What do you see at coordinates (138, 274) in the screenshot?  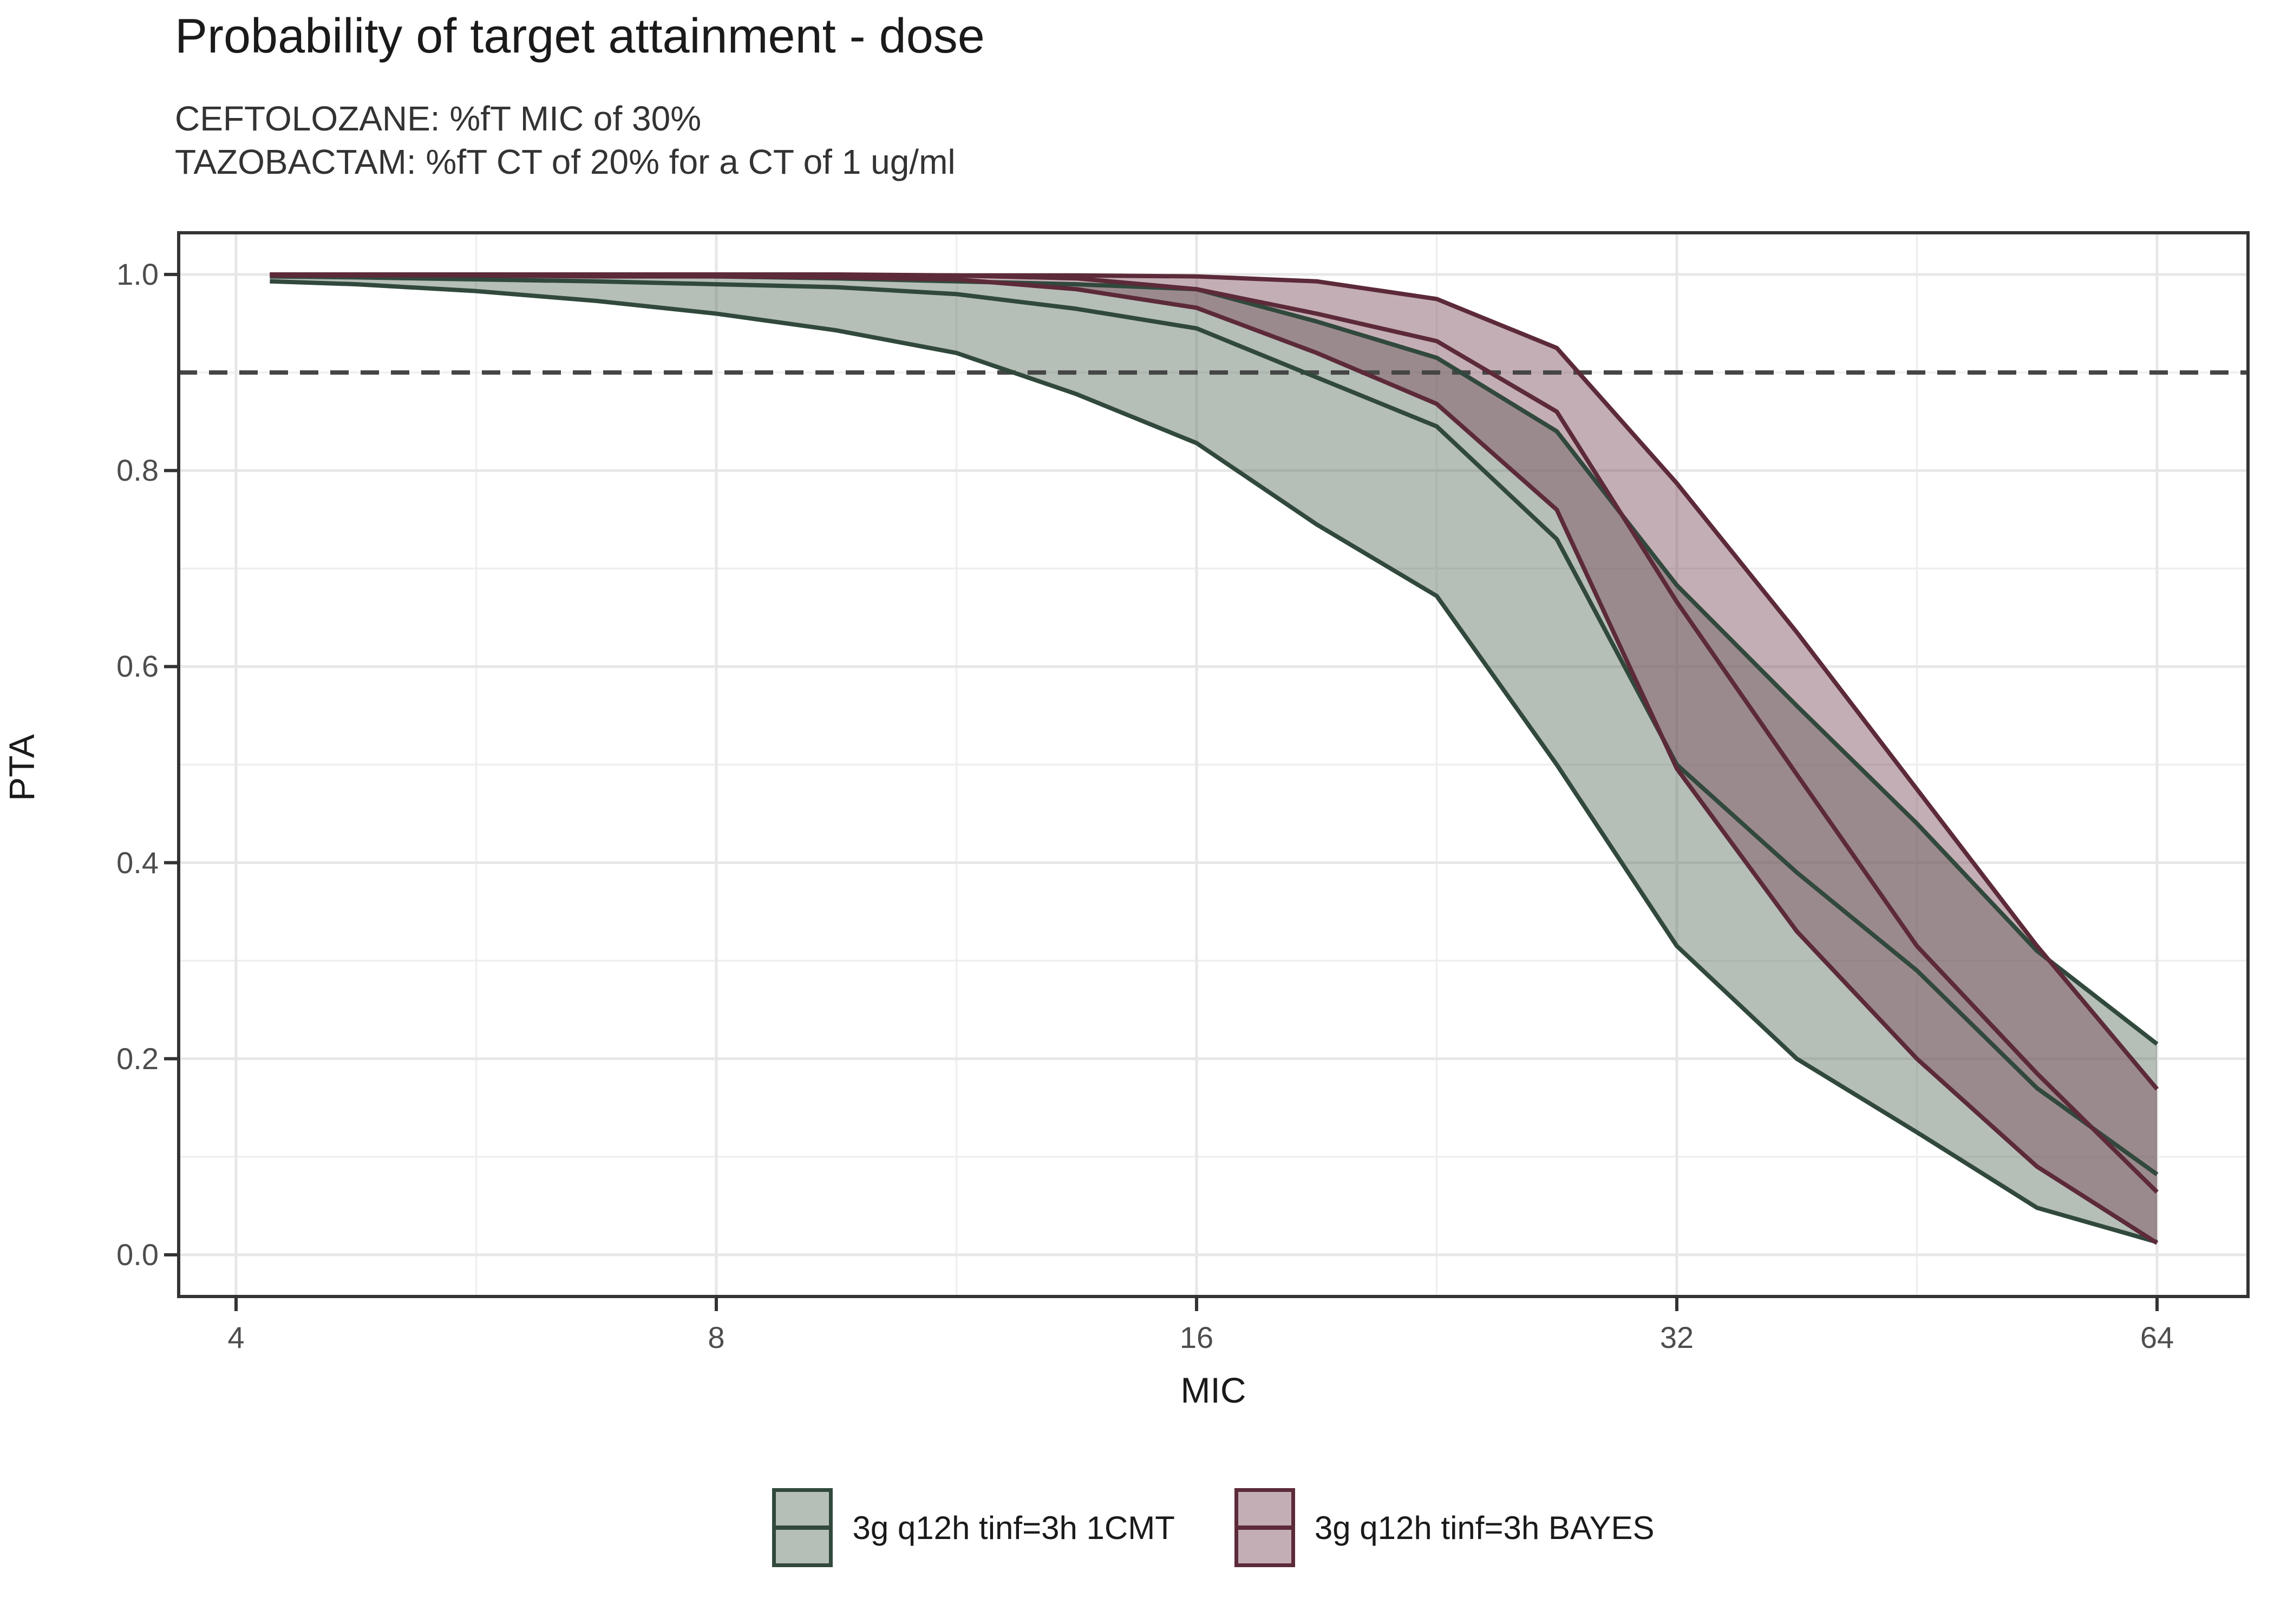 I see `y-tick-label: 1.0` at bounding box center [138, 274].